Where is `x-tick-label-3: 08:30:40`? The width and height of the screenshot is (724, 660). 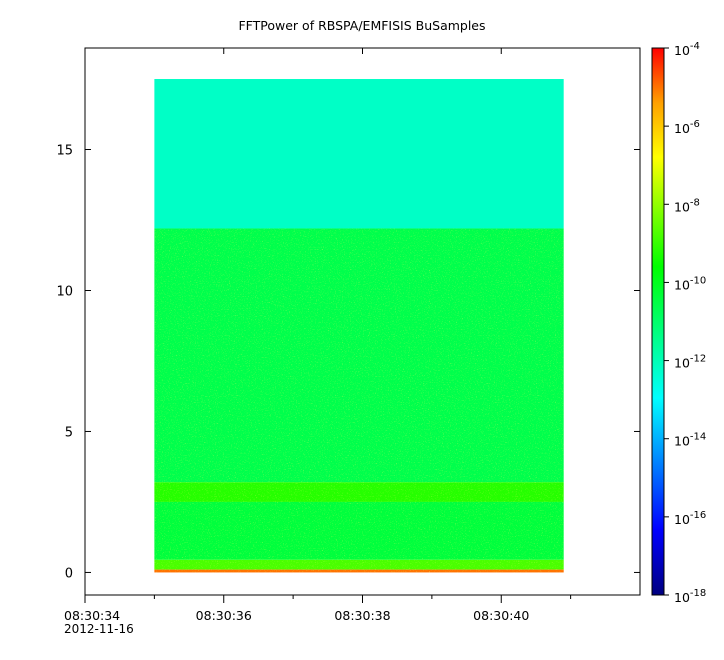
x-tick-label-3: 08:30:40 is located at coordinates (501, 615).